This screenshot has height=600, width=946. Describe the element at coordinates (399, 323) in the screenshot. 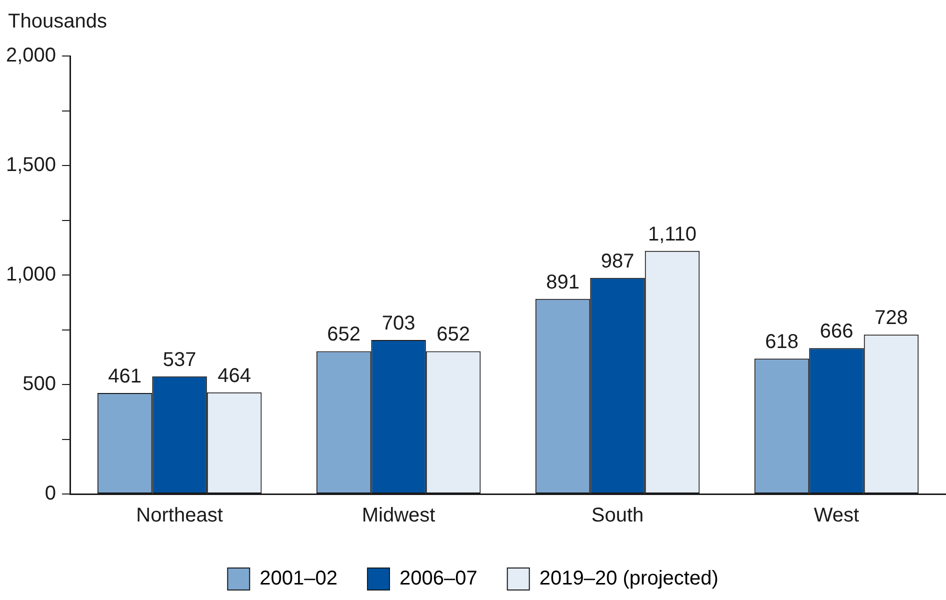

I see `data-label: 703` at that location.